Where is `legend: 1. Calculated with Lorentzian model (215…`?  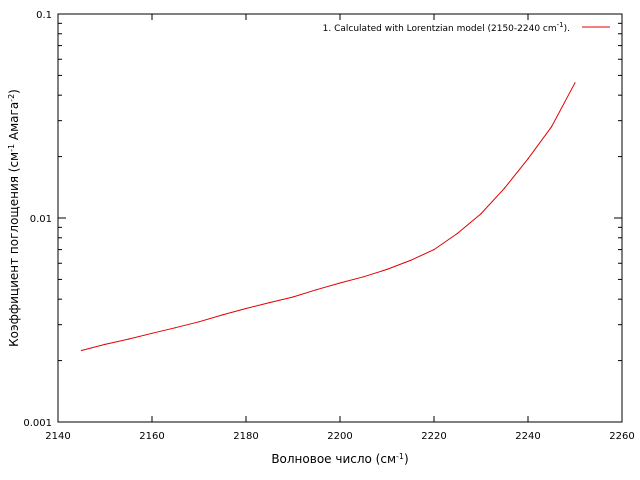
legend: 1. Calculated with Lorentzian model (215… is located at coordinates (466, 27).